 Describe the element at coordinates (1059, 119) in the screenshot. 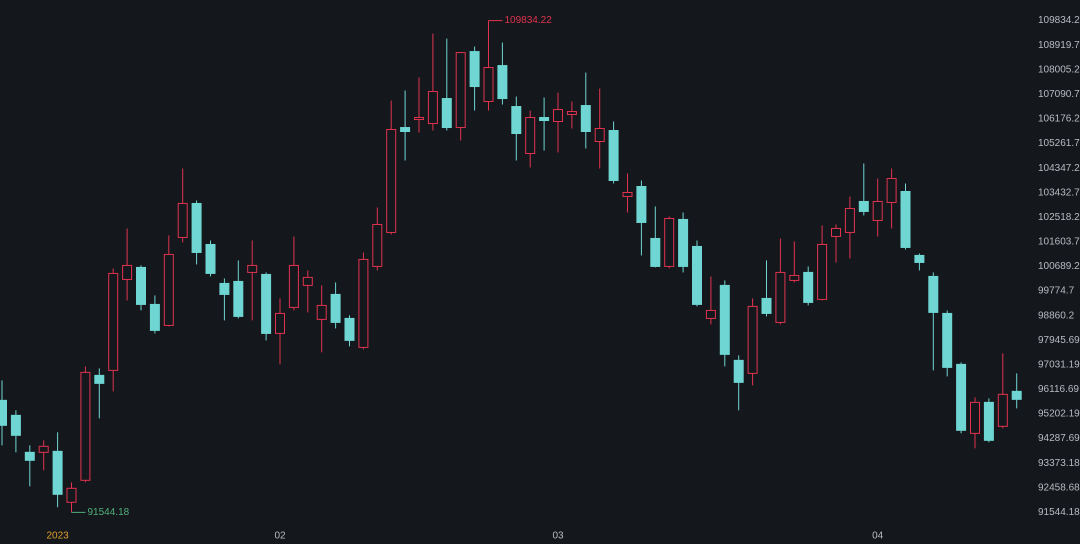

I see `y-tick-label: 106176.2` at that location.